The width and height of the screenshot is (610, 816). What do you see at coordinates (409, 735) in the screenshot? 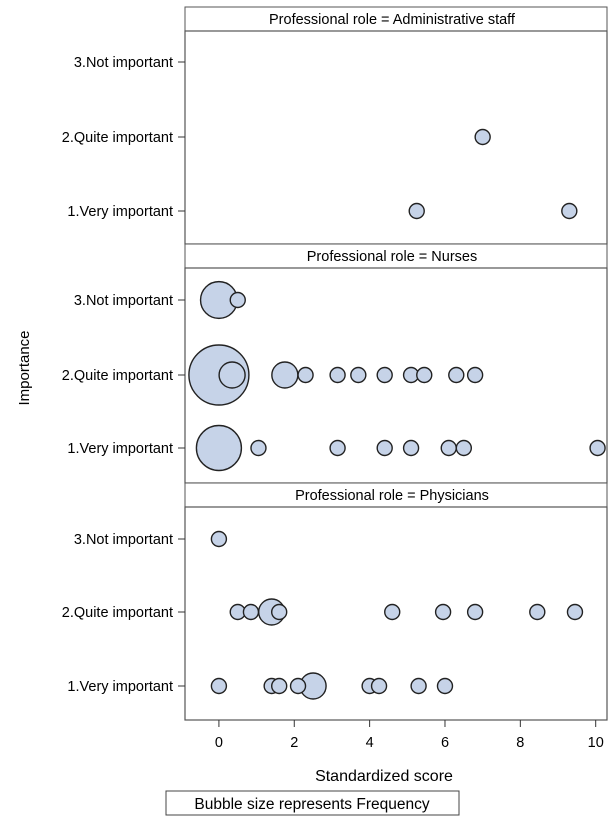
I see `x-axis: 0 2 4 6 8 10` at bounding box center [409, 735].